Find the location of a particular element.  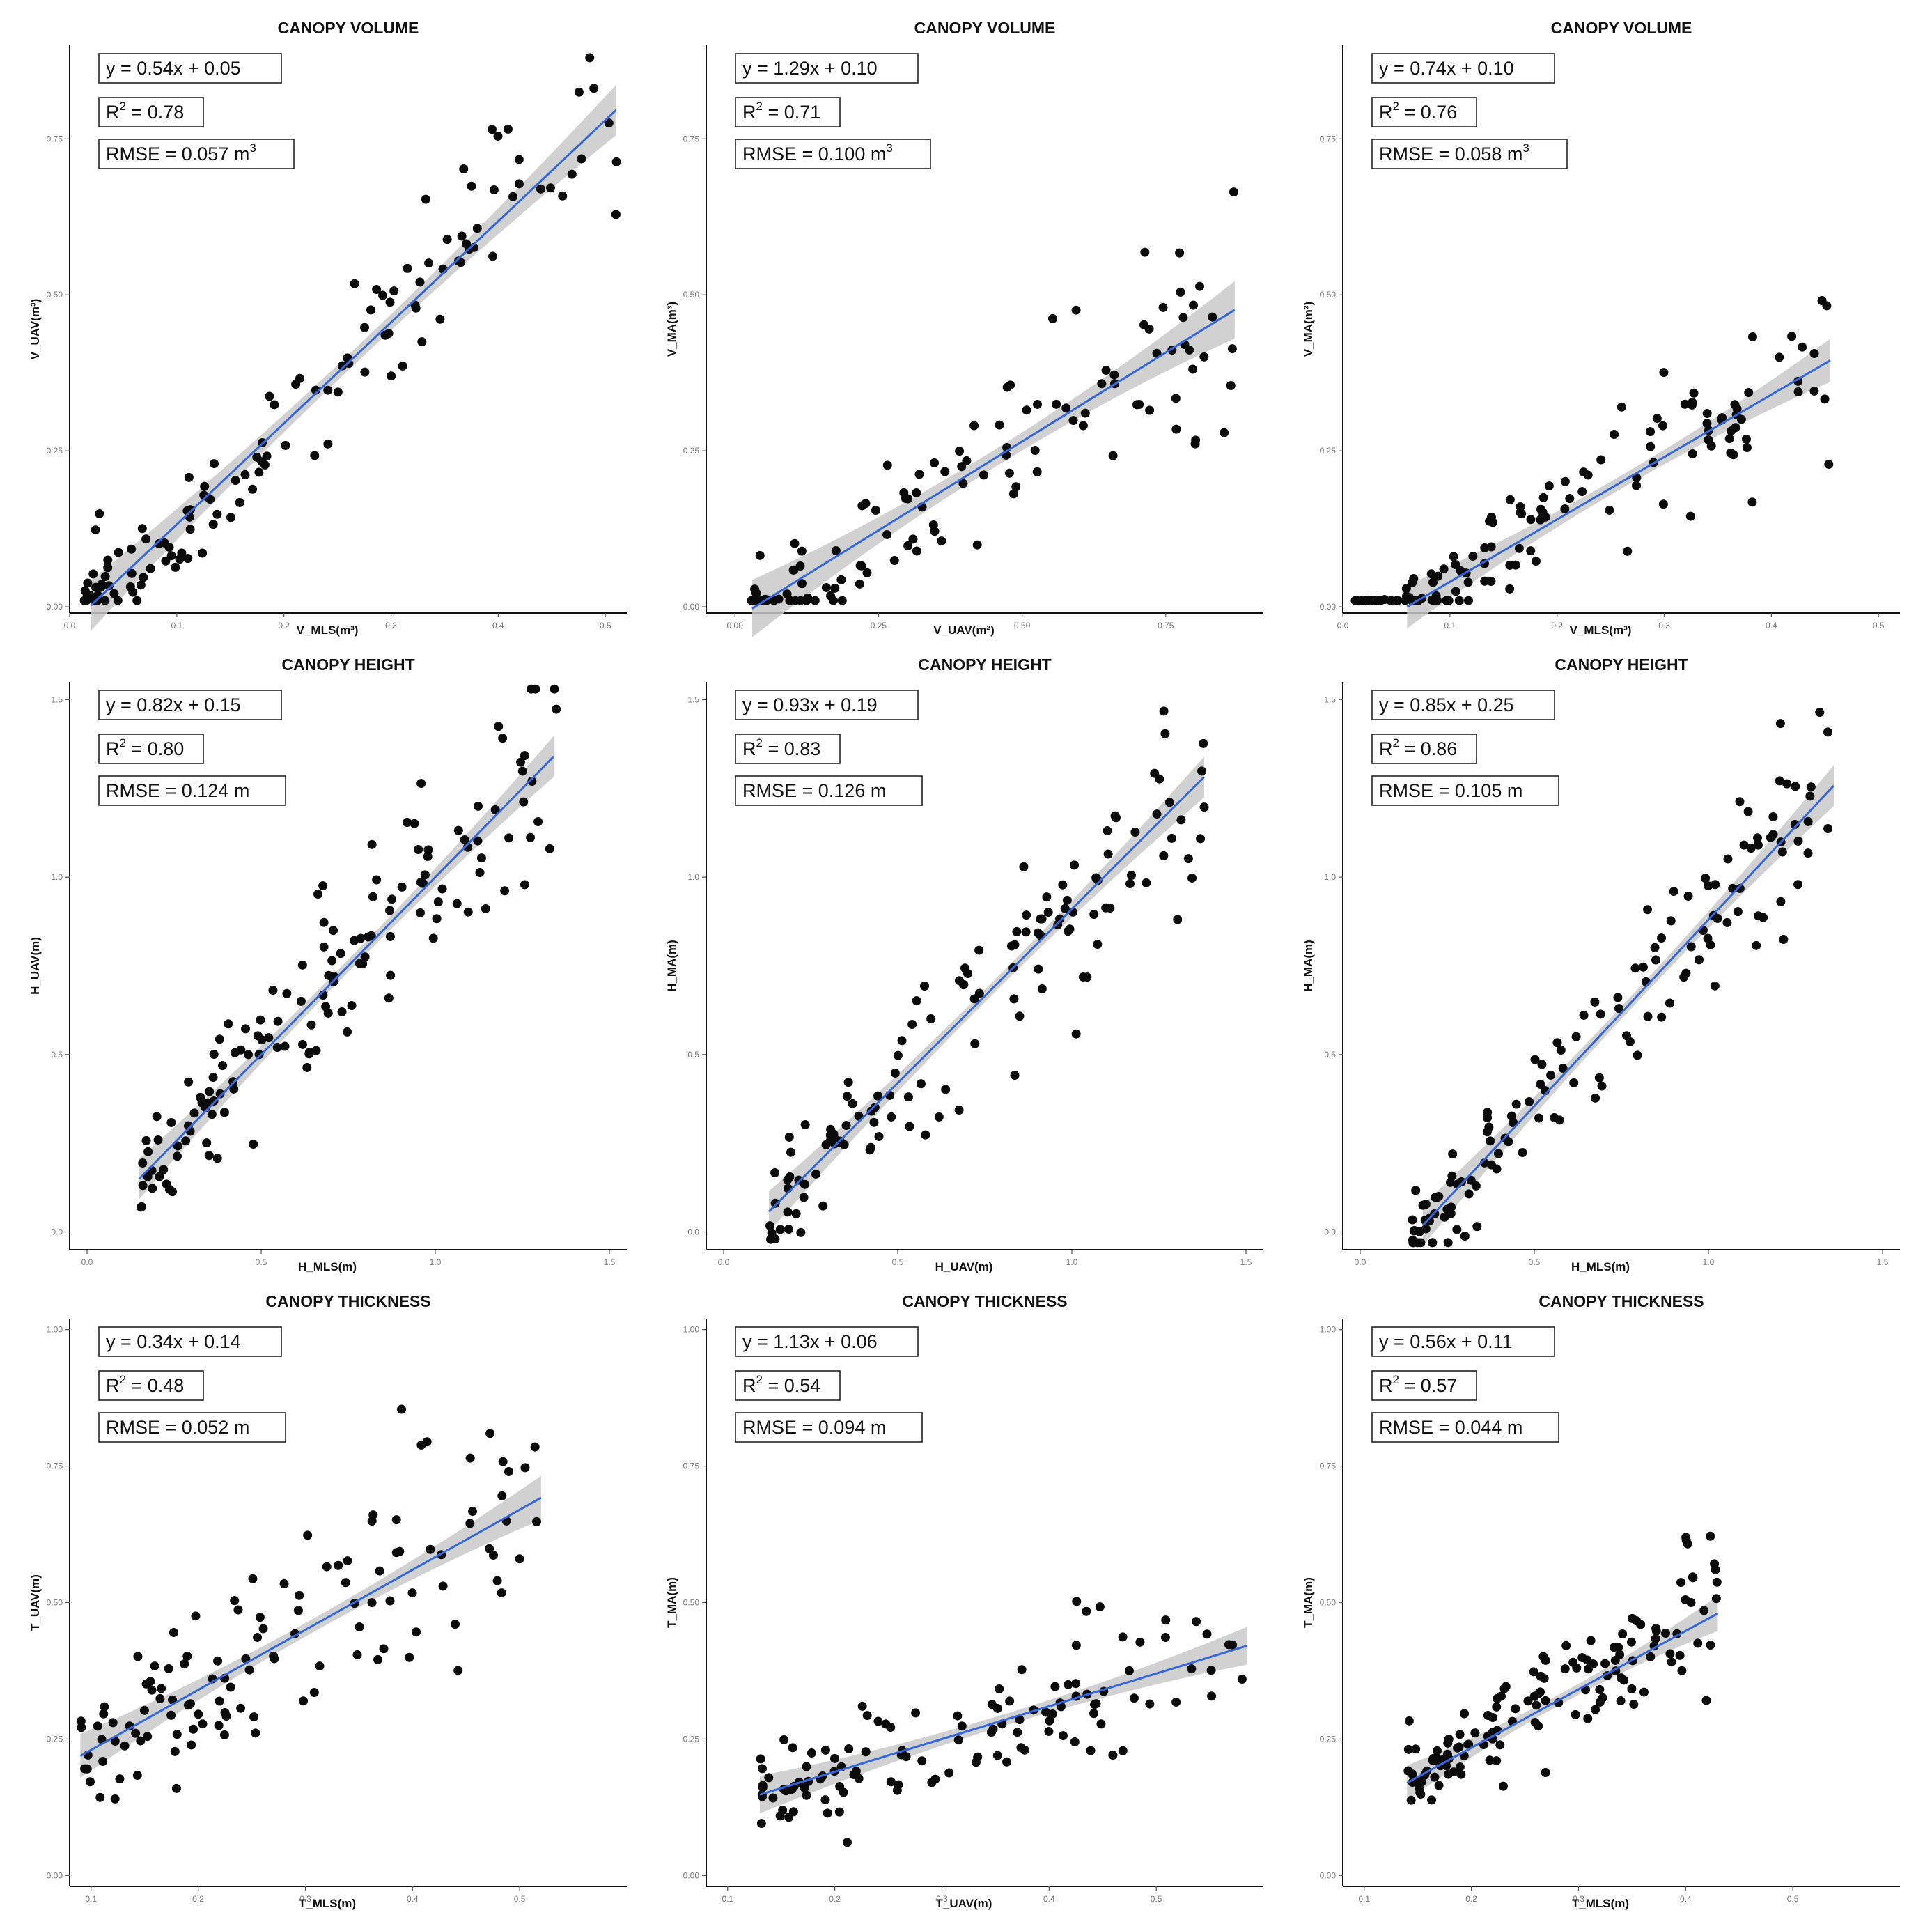

r-squared: R2 = 0.78 is located at coordinates (145, 111).